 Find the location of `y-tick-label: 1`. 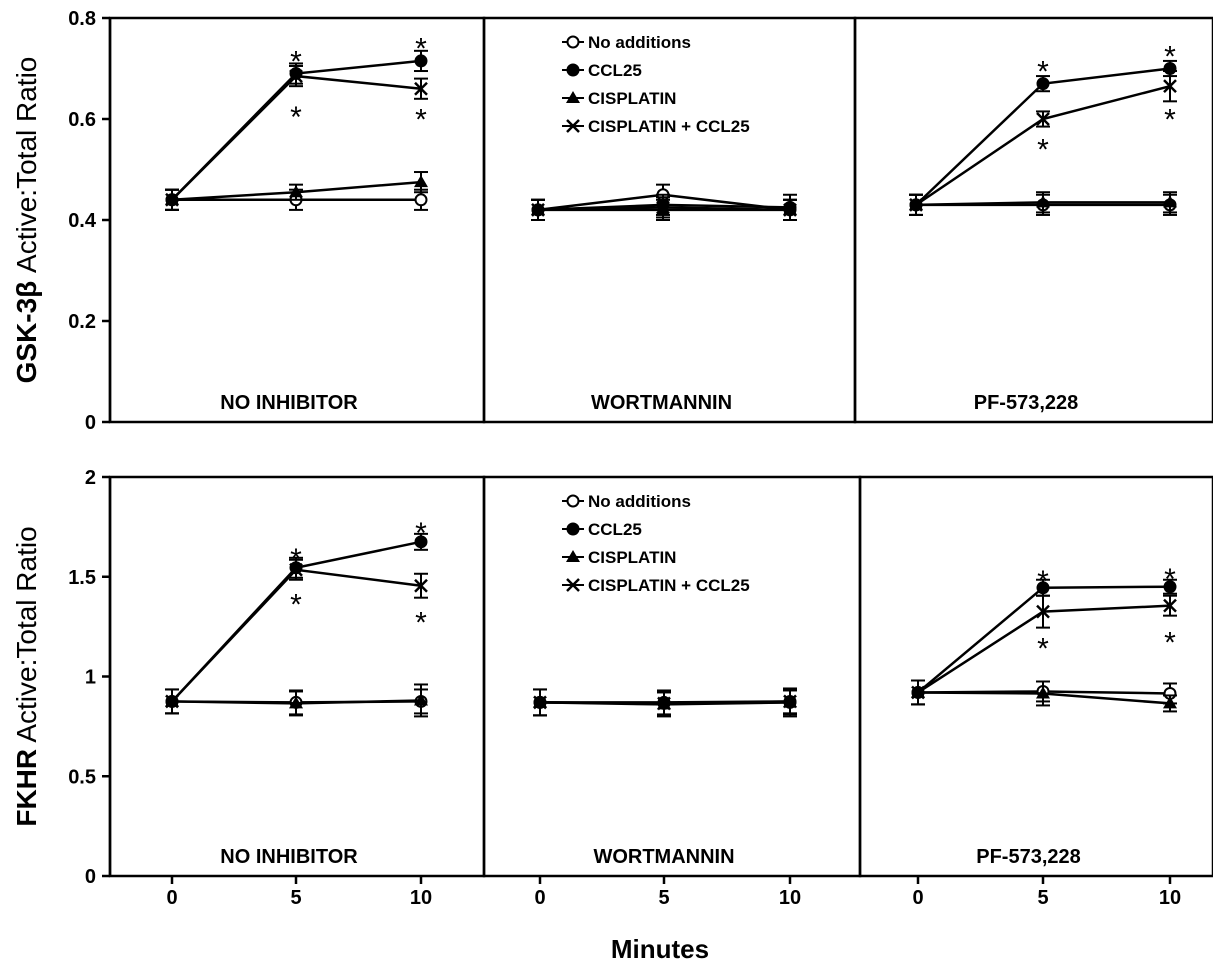

y-tick-label: 1 is located at coordinates (90, 678).